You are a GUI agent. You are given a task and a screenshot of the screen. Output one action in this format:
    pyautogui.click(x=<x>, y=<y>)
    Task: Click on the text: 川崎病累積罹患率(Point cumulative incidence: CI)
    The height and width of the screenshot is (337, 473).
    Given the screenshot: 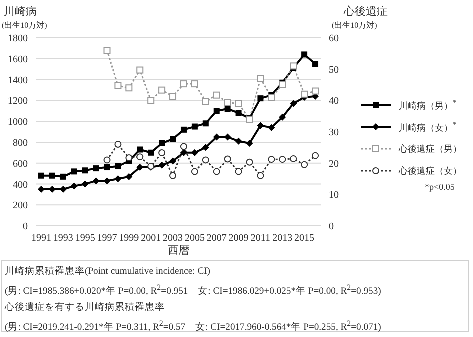 What is the action you would take?
    pyautogui.click(x=108, y=272)
    